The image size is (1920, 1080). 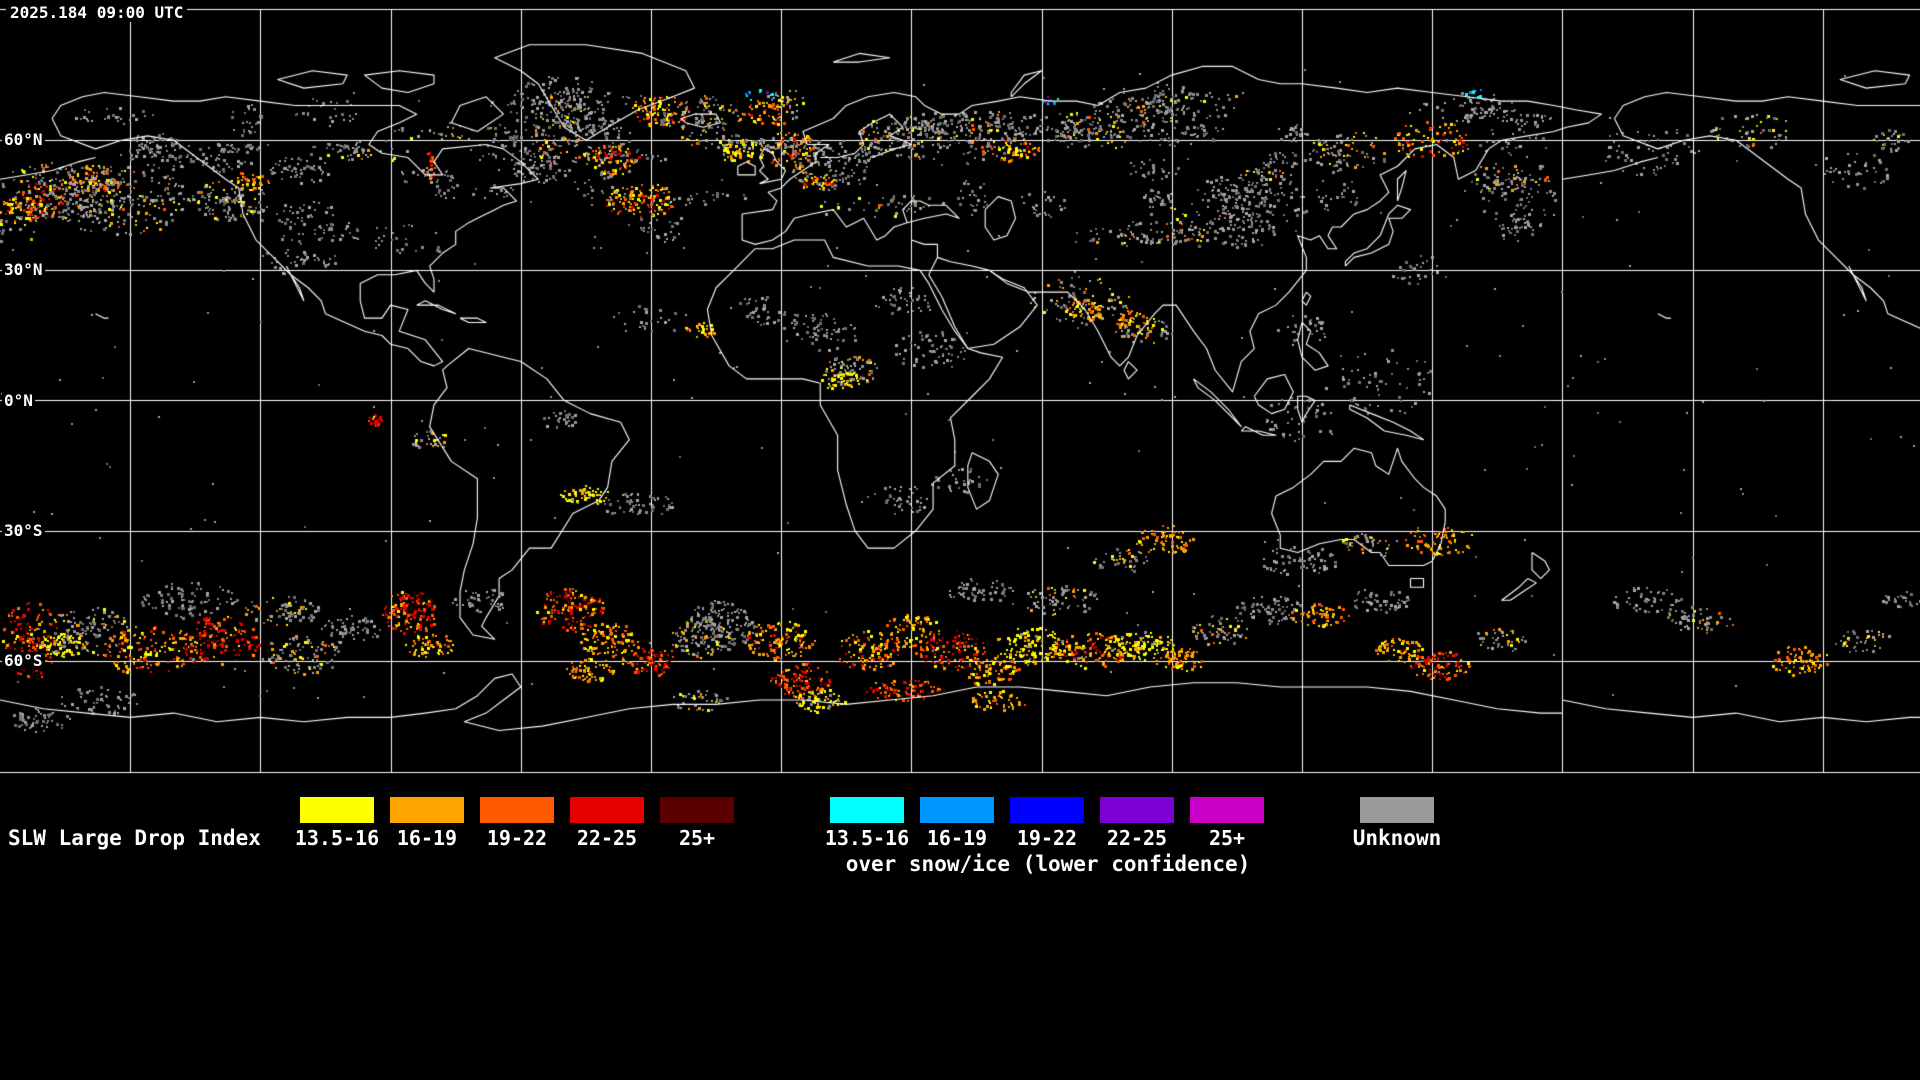 What do you see at coordinates (697, 838) in the screenshot?
I see `legend-range-warm-5: 25+` at bounding box center [697, 838].